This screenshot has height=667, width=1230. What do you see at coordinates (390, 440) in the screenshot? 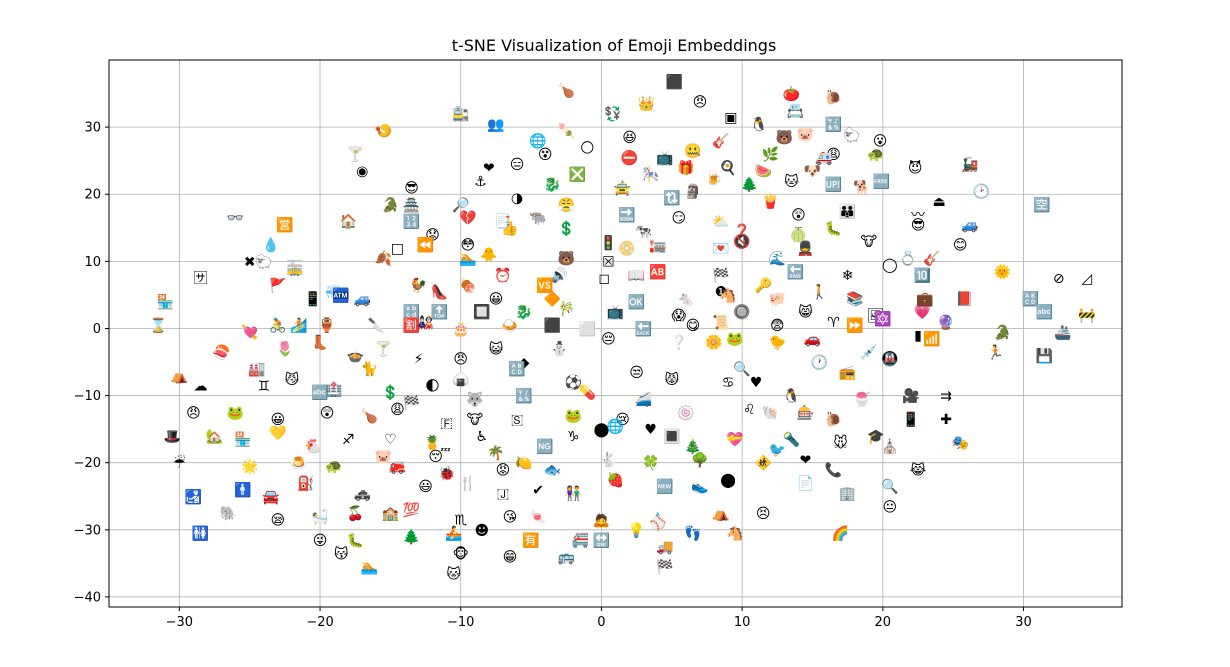
I see `emoji-point: ♡` at bounding box center [390, 440].